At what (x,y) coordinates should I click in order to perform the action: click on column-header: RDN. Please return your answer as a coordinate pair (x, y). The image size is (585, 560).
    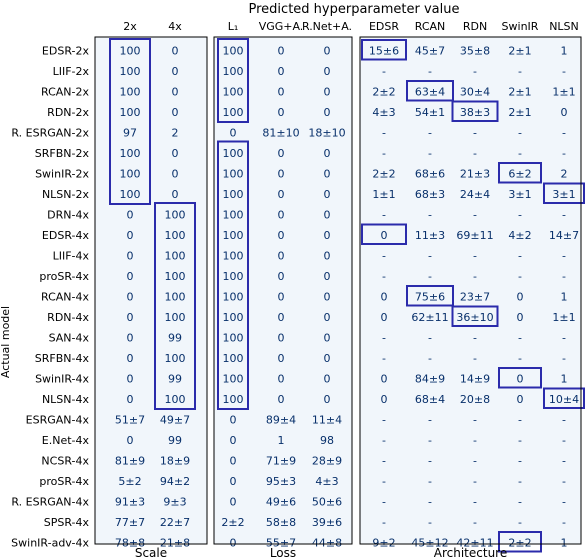
    Looking at the image, I should click on (475, 26).